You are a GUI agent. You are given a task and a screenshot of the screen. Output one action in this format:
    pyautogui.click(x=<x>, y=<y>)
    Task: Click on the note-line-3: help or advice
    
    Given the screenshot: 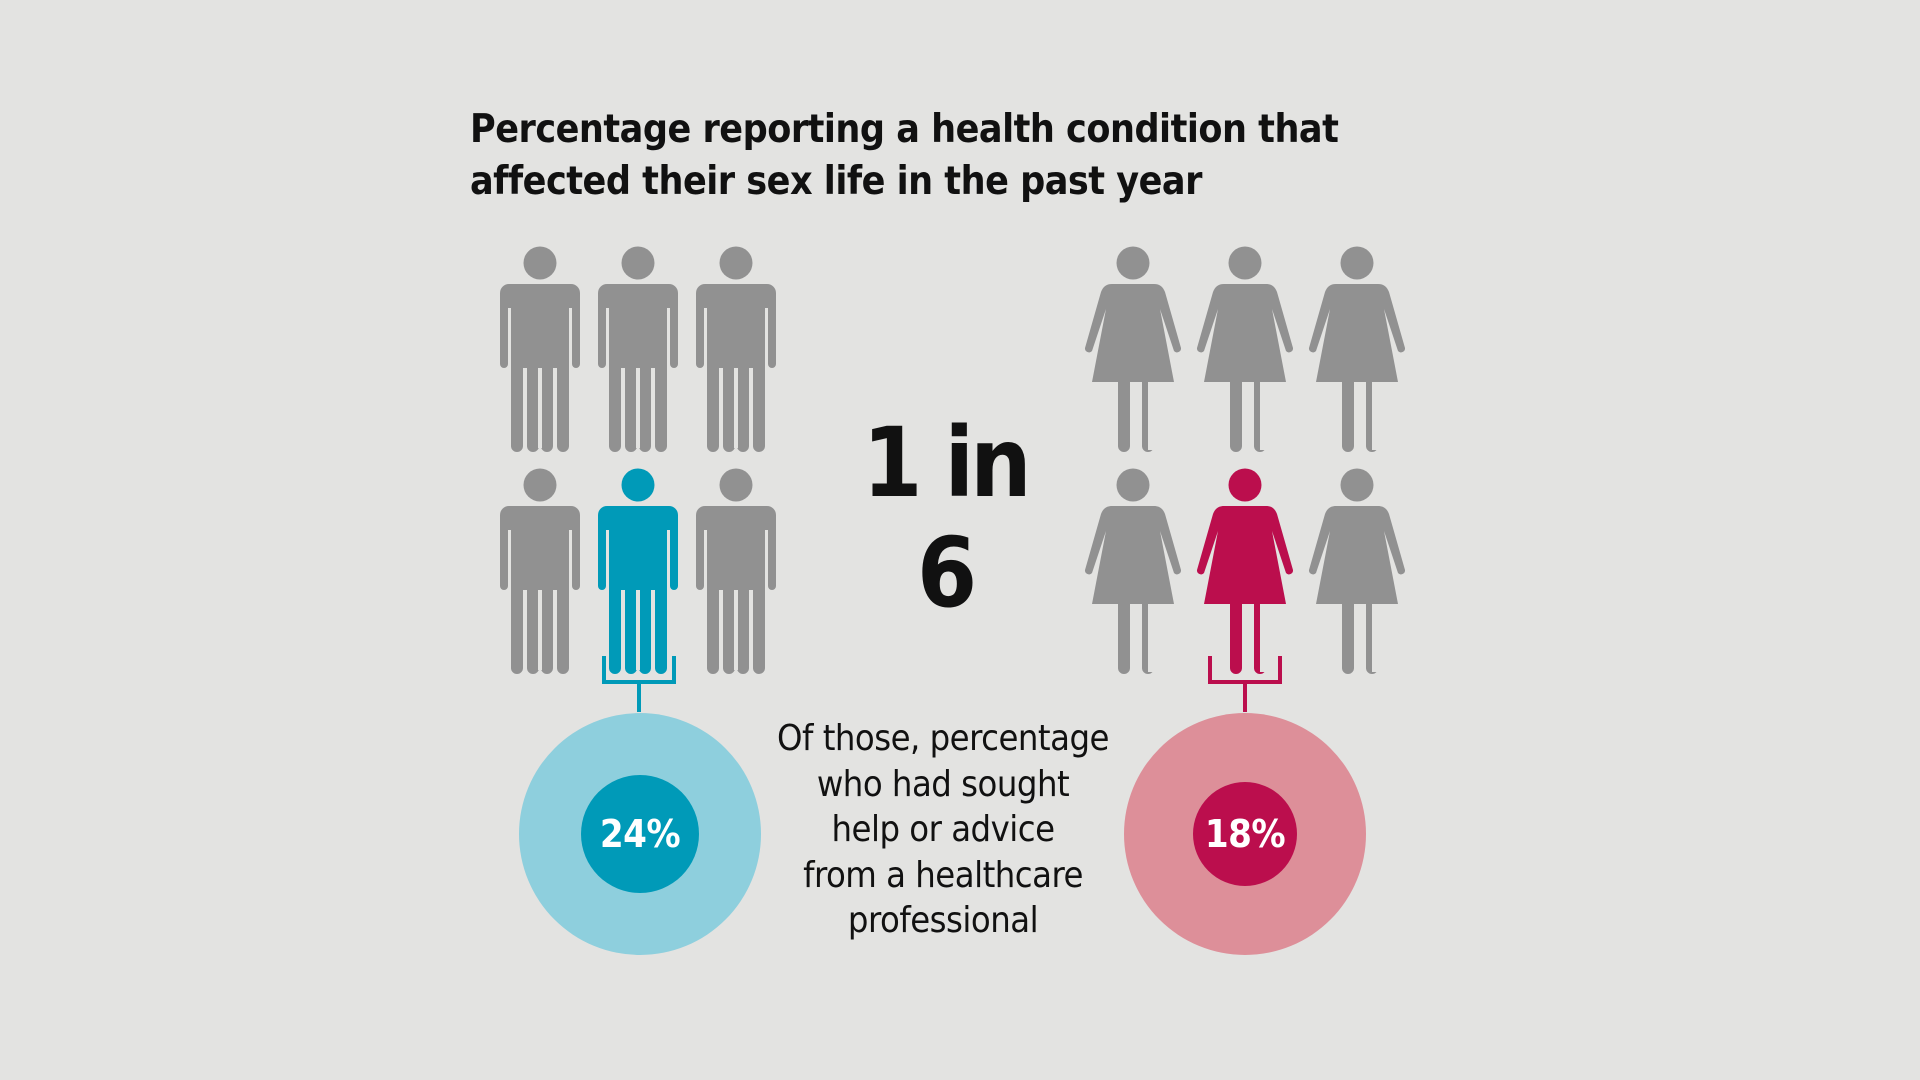 What is the action you would take?
    pyautogui.click(x=943, y=829)
    